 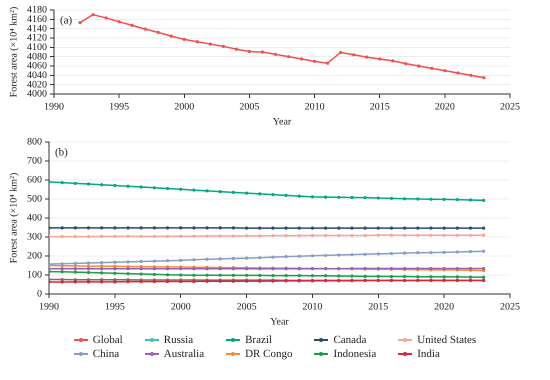 I want to click on y-tick-label: 400, so click(x=34, y=218).